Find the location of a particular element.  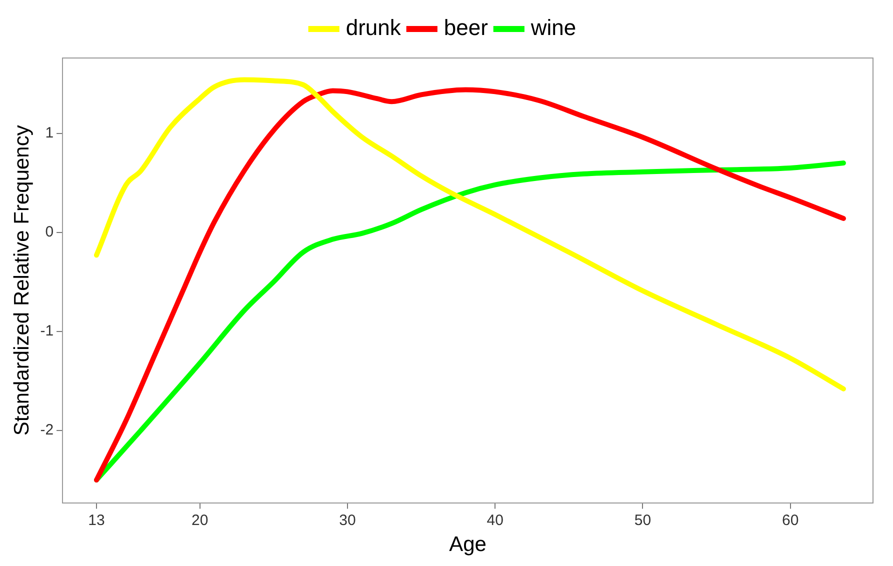

x-axis-title: Age is located at coordinates (467, 544).